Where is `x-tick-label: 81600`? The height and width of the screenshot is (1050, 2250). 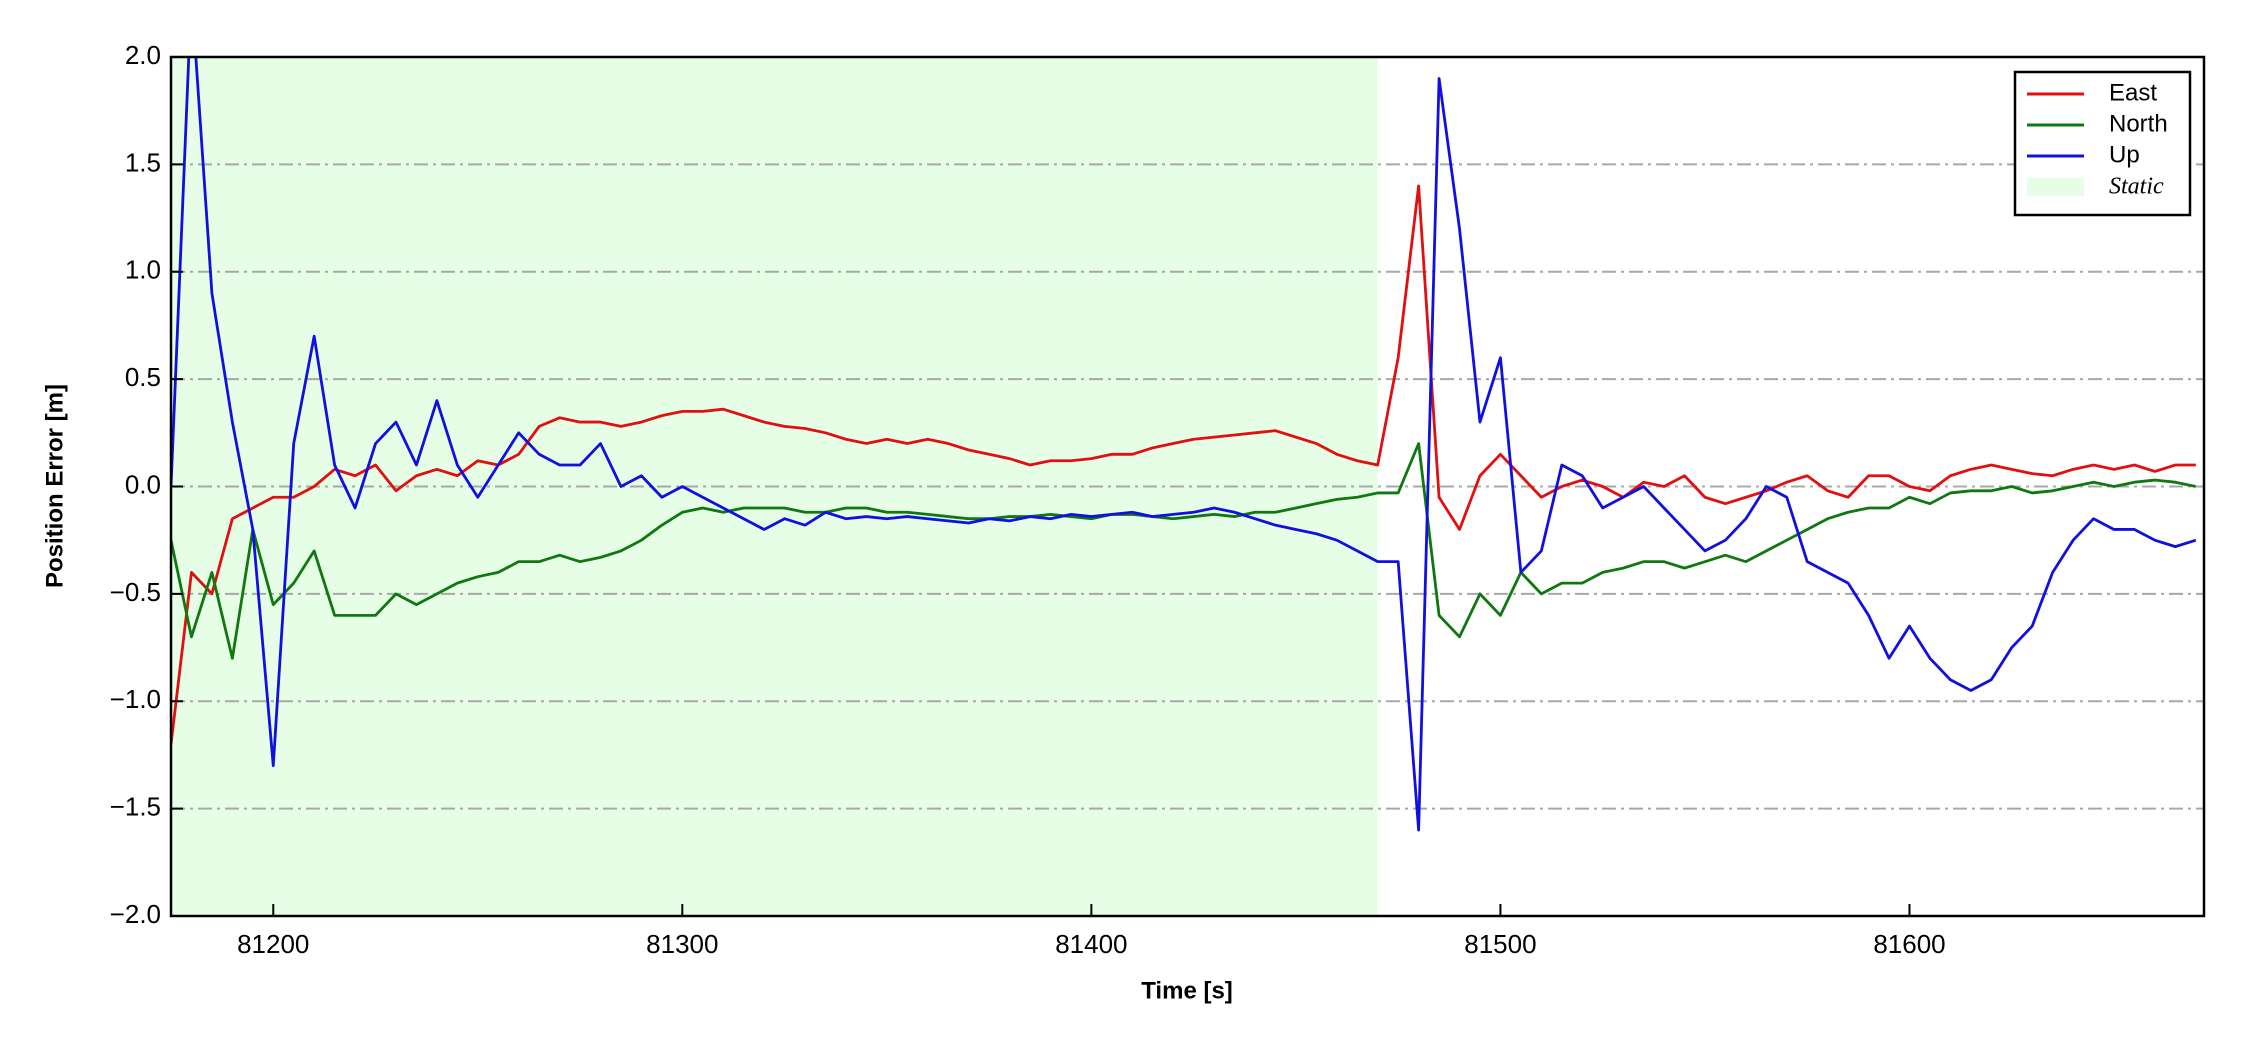
x-tick-label: 81600 is located at coordinates (1909, 944).